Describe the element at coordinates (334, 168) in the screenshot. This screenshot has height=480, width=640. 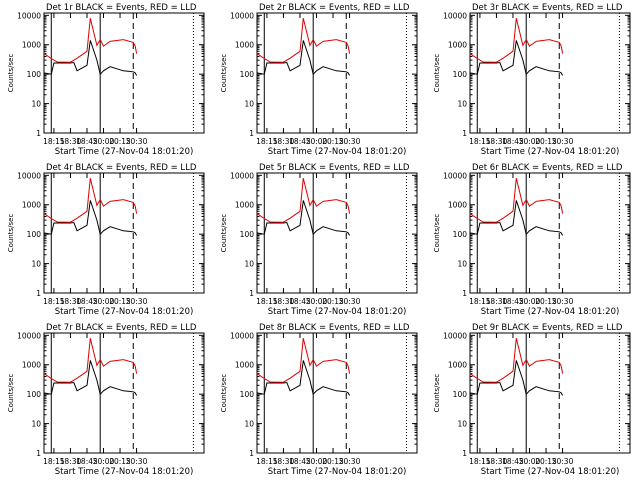
I see `chart-title: Det 5r BLACK = Events, RED = LLD` at that location.